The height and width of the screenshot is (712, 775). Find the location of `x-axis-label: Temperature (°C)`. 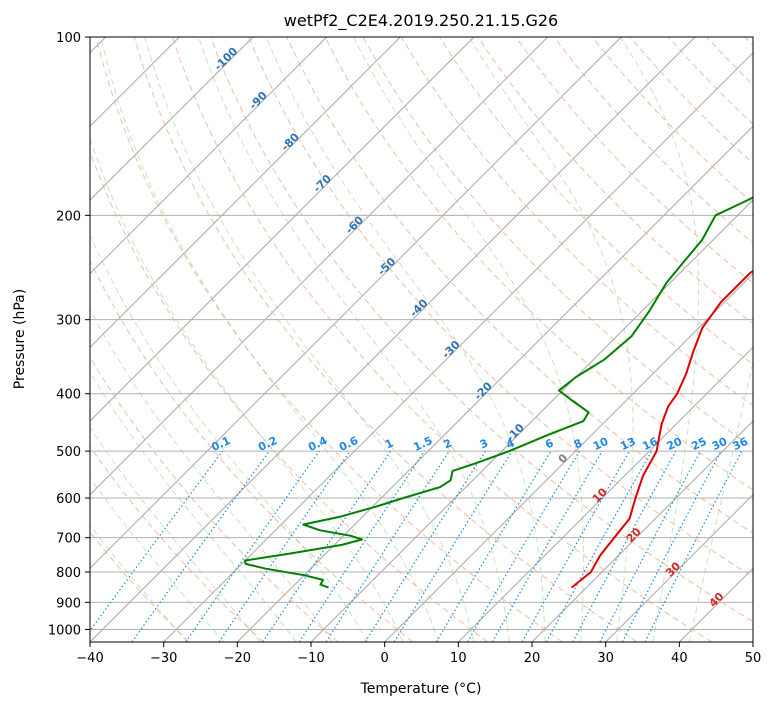

x-axis-label: Temperature (°C) is located at coordinates (421, 689).